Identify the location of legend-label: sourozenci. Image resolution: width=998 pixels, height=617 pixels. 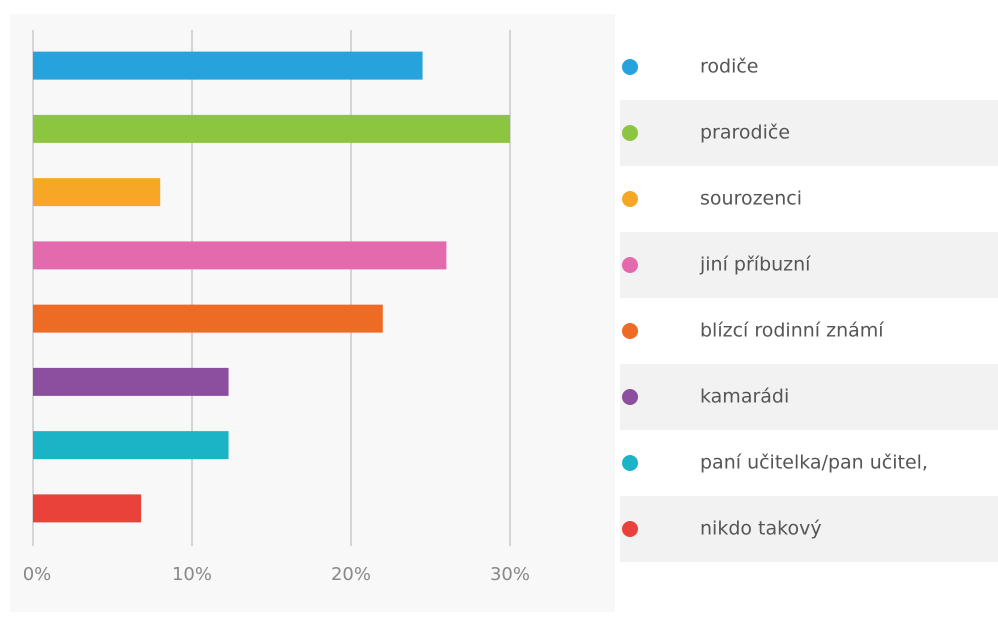
(751, 199).